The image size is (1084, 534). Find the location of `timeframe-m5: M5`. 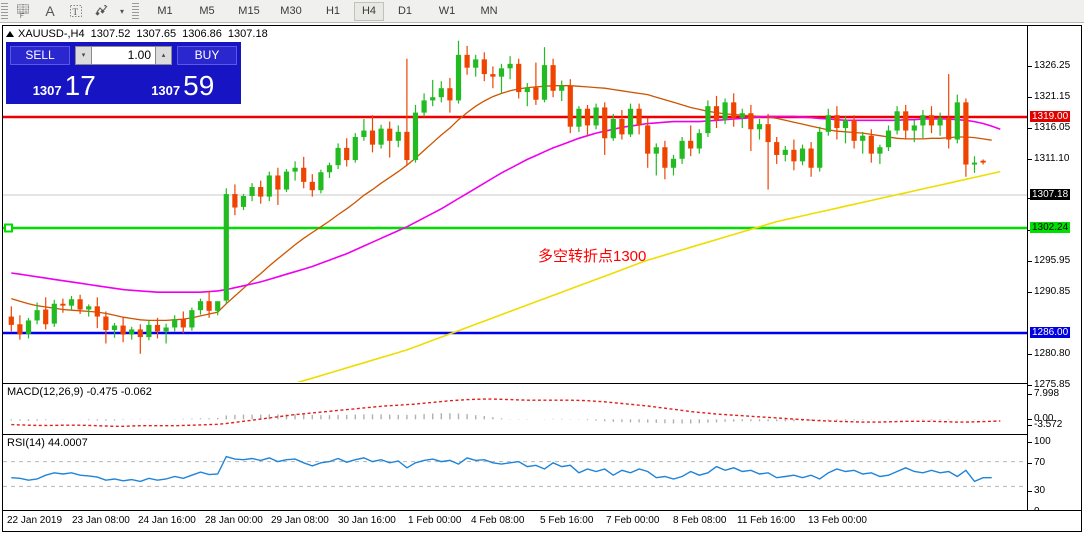

timeframe-m5: M5 is located at coordinates (207, 11).